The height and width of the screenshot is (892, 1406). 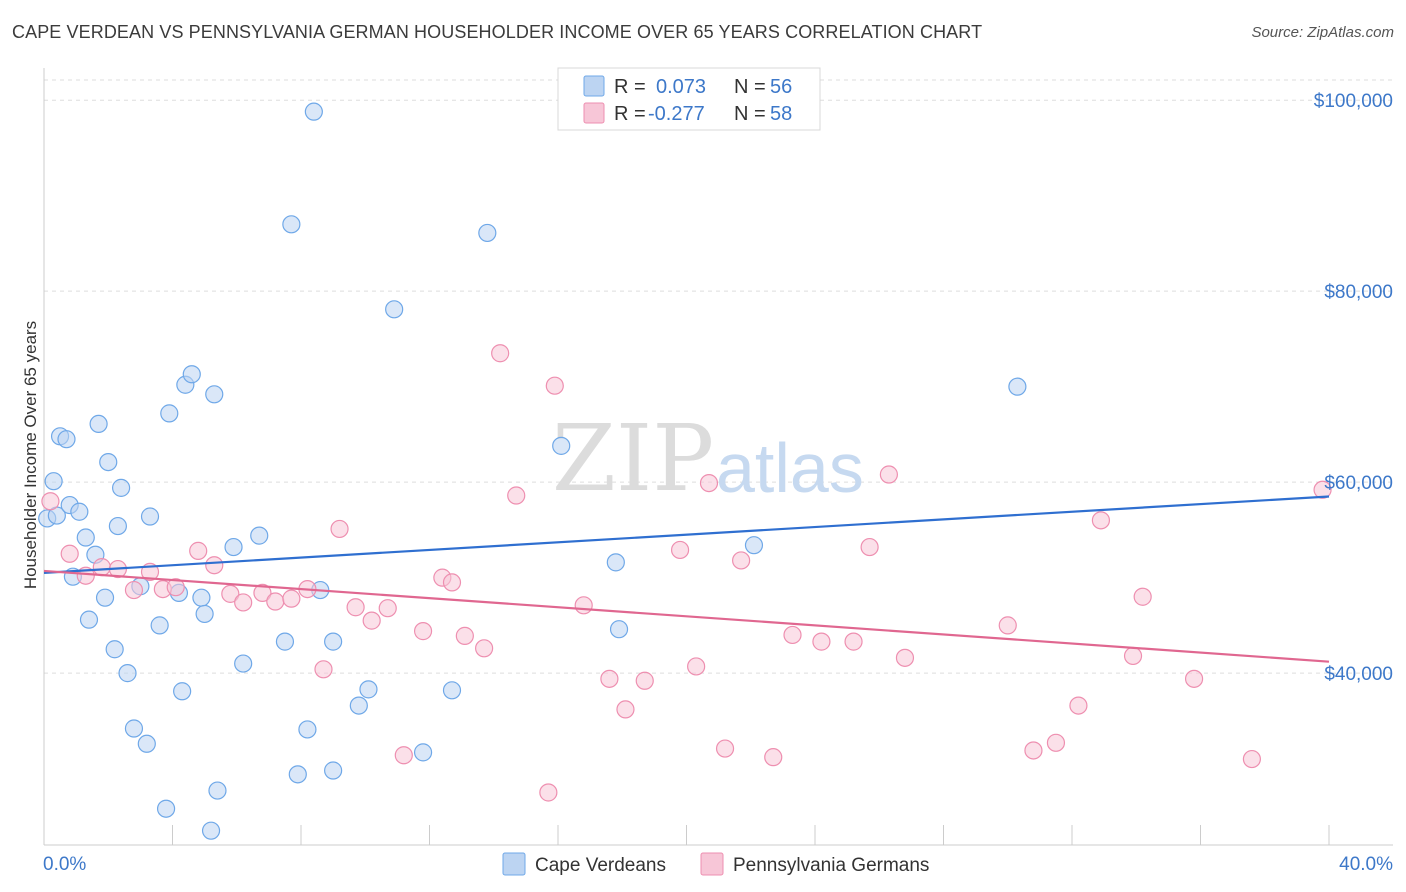 What do you see at coordinates (831, 865) in the screenshot?
I see `series-legend-label-pennsylvania-germans: Pennsylvania Germans` at bounding box center [831, 865].